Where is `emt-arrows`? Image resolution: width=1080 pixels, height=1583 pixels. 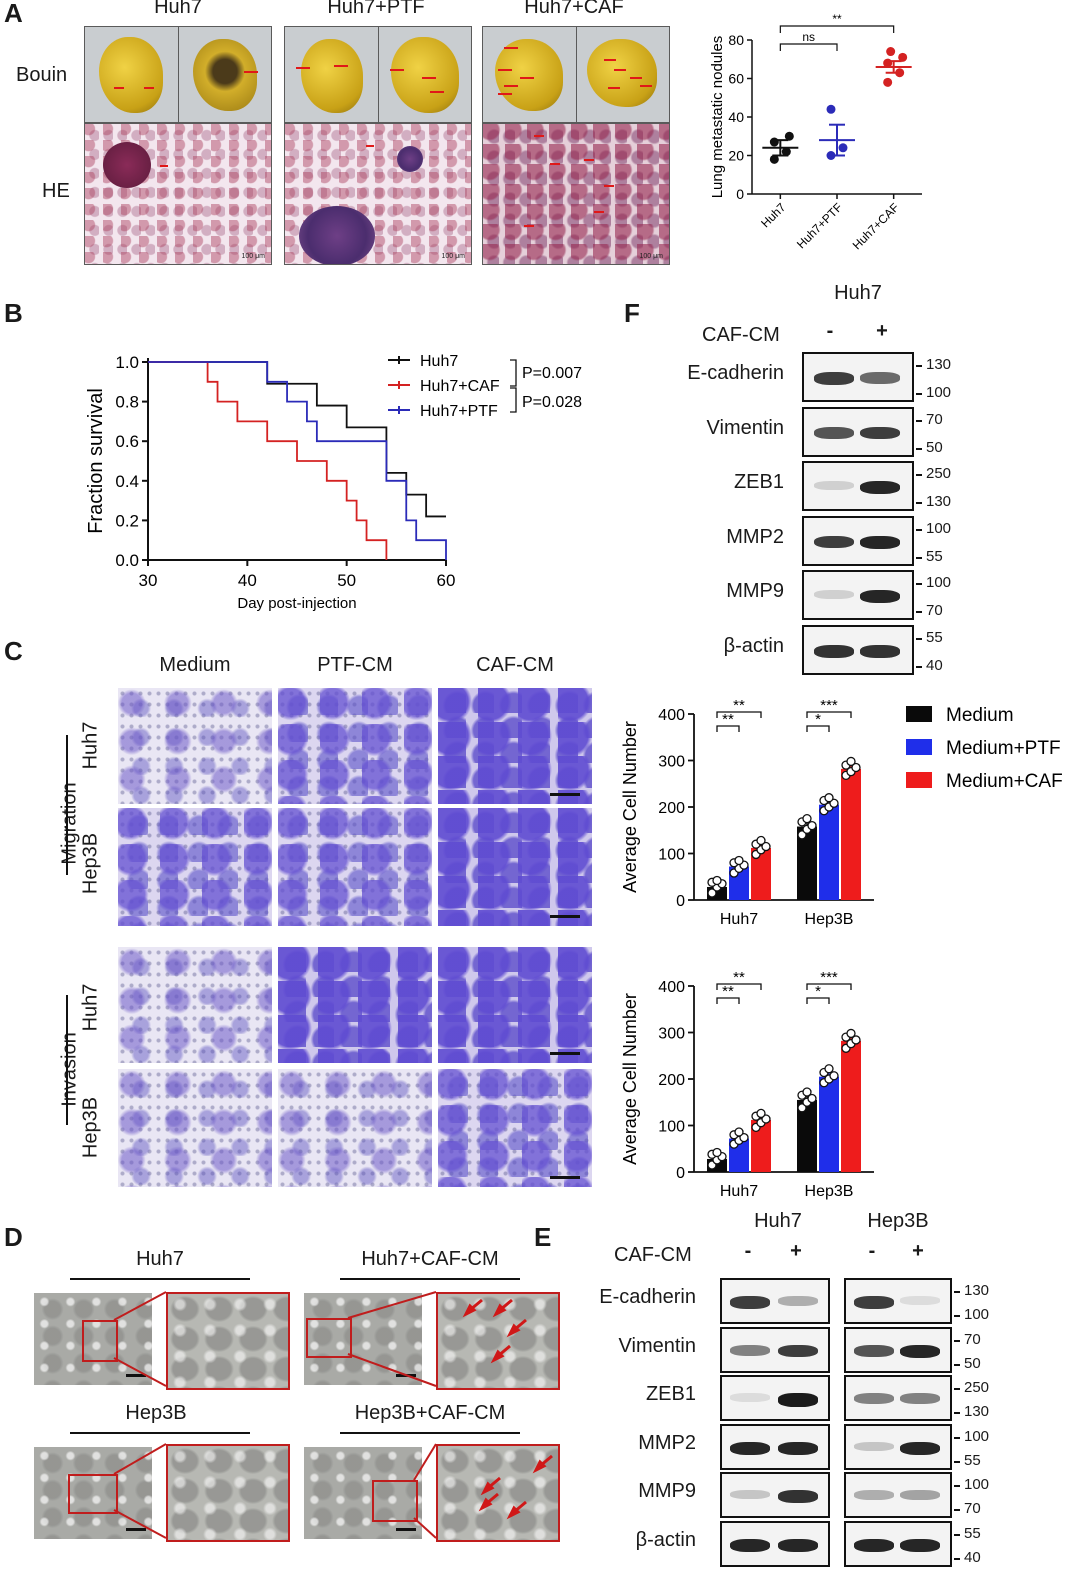 emt-arrows is located at coordinates (507, 1409).